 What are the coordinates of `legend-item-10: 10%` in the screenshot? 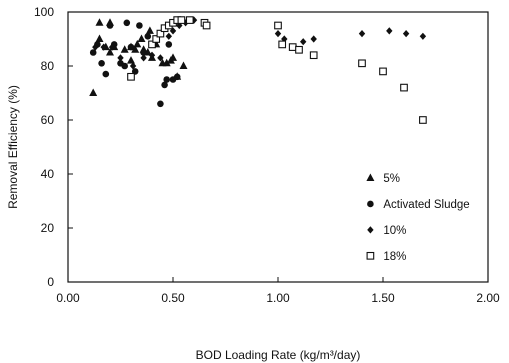 It's located at (386, 231).